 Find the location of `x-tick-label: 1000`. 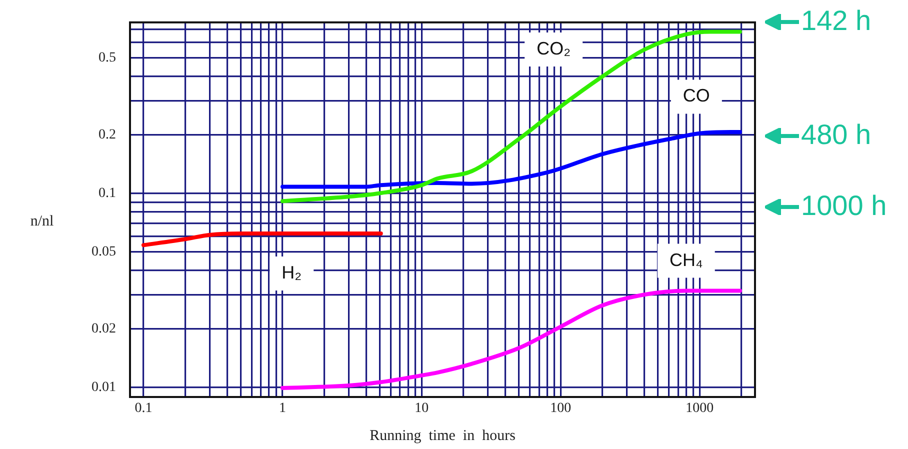

x-tick-label: 1000 is located at coordinates (700, 408).